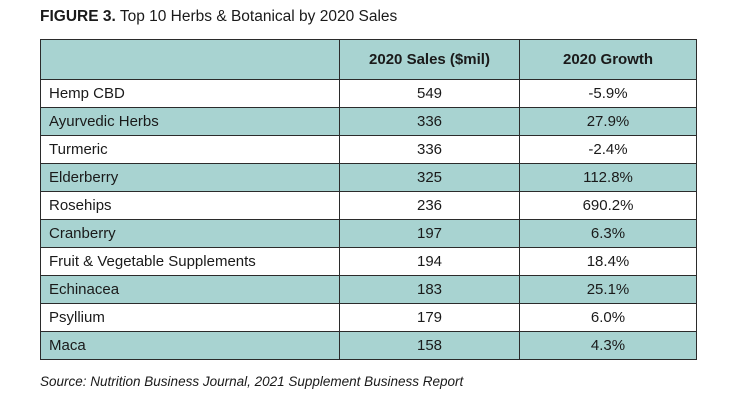 This screenshot has width=740, height=400. I want to click on table-row: Hemp CBD 549 -5.9%, so click(368, 93).